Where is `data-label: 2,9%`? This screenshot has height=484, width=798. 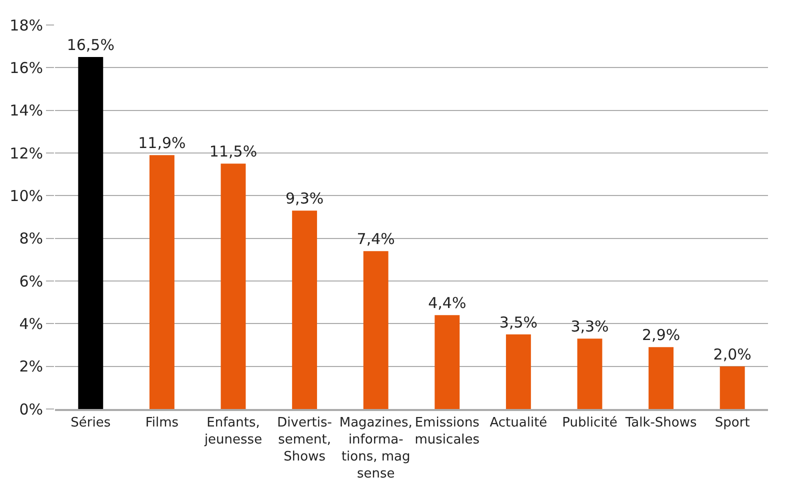 data-label: 2,9% is located at coordinates (661, 335).